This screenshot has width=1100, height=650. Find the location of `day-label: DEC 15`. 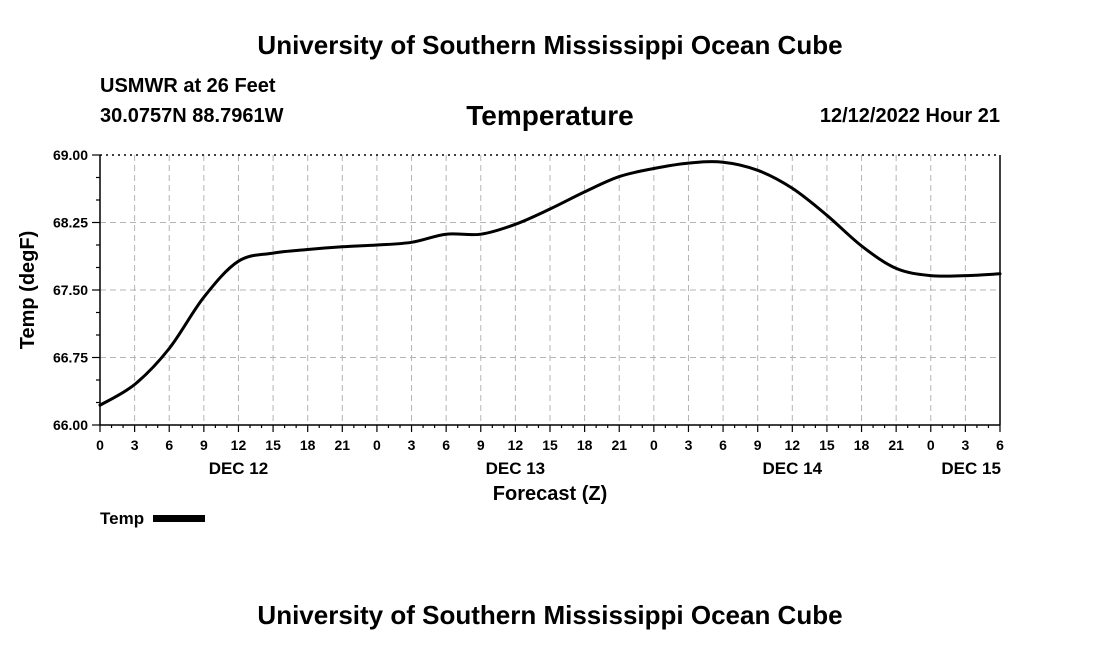

day-label: DEC 15 is located at coordinates (971, 468).